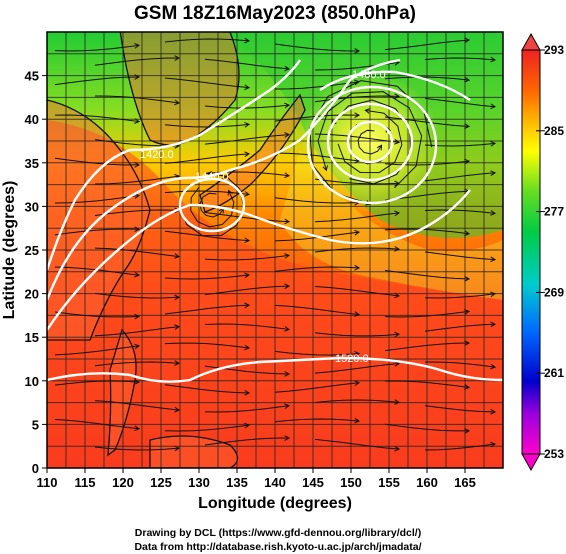  What do you see at coordinates (351, 482) in the screenshot?
I see `x-tick-label: 150` at bounding box center [351, 482].